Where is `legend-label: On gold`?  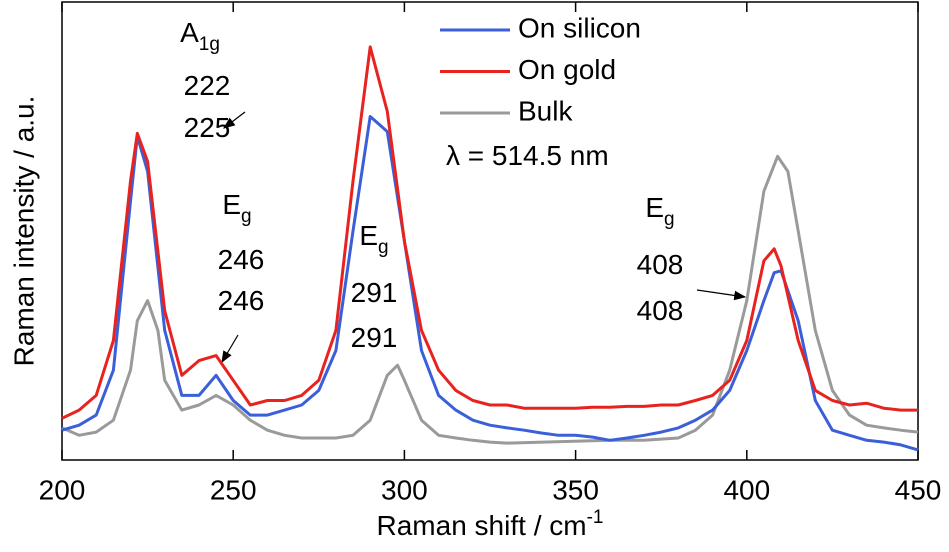 legend-label: On gold is located at coordinates (567, 69).